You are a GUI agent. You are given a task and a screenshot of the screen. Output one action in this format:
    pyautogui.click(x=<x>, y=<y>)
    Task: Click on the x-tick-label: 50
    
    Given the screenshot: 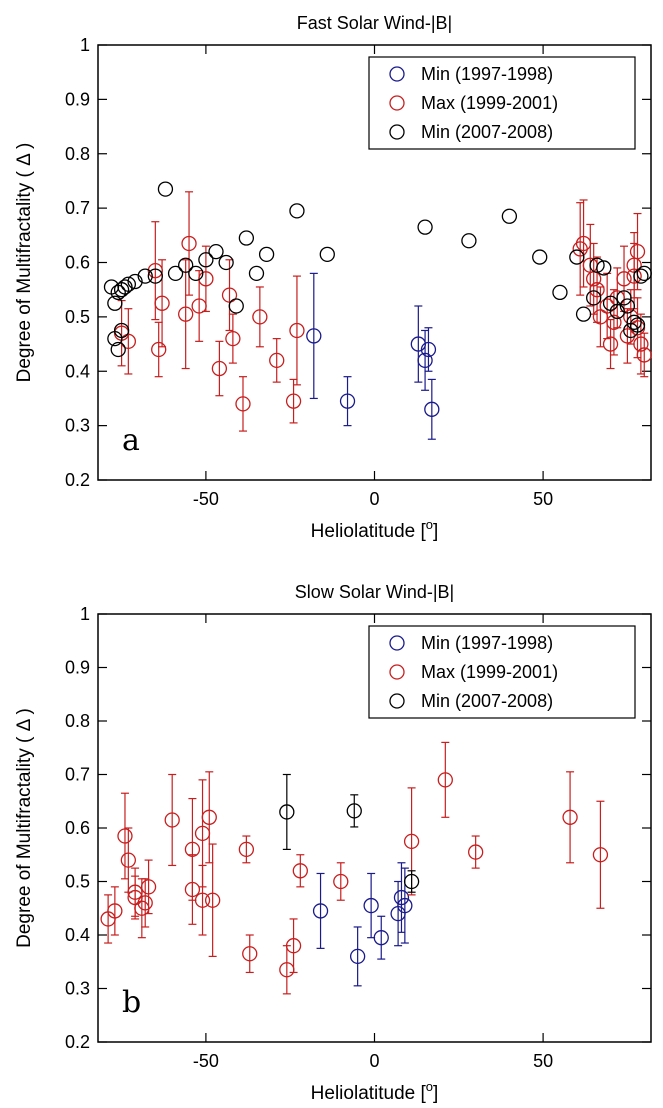 What is the action you would take?
    pyautogui.click(x=543, y=499)
    